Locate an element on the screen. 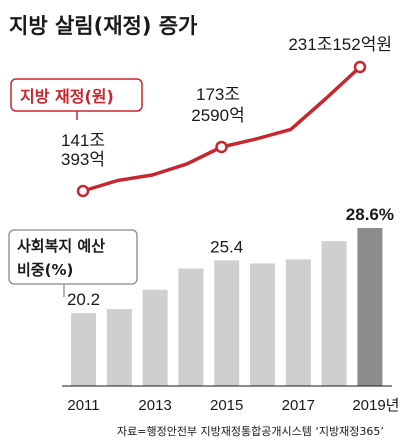 The width and height of the screenshot is (400, 447). line-label-2015-1: 173조 is located at coordinates (218, 94).